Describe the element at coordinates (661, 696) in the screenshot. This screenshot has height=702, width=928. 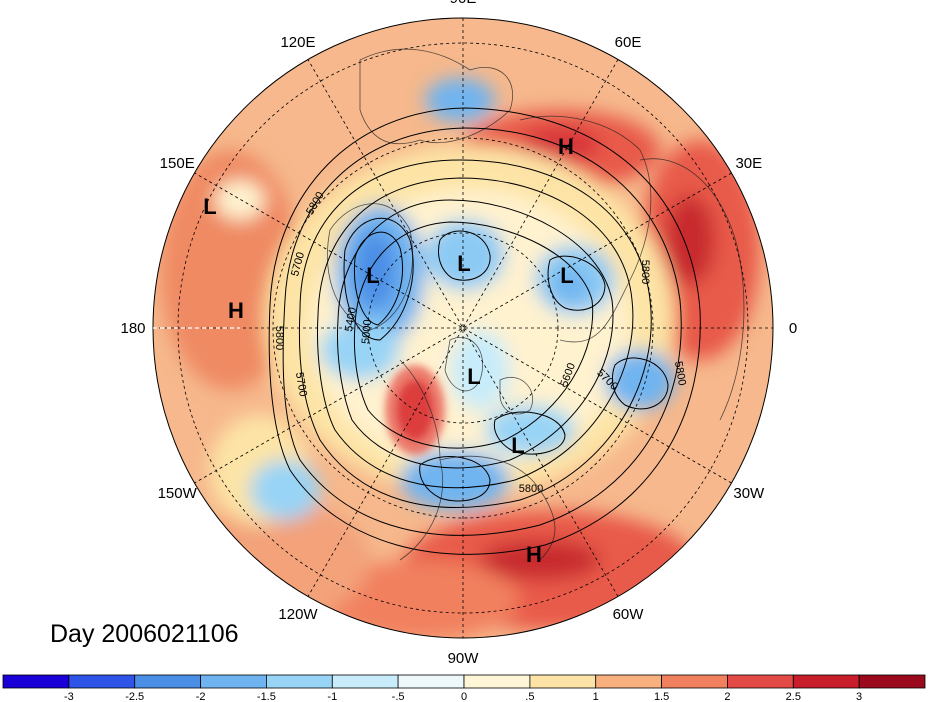
I see `colorbar-tick-9: 1.5` at that location.